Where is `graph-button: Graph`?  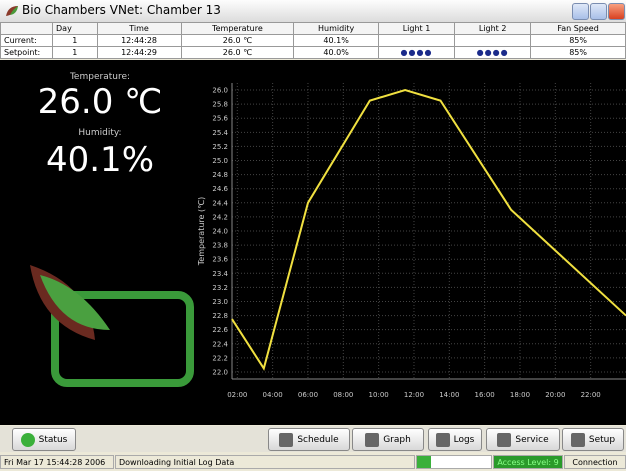
graph-button: Graph is located at coordinates (388, 439).